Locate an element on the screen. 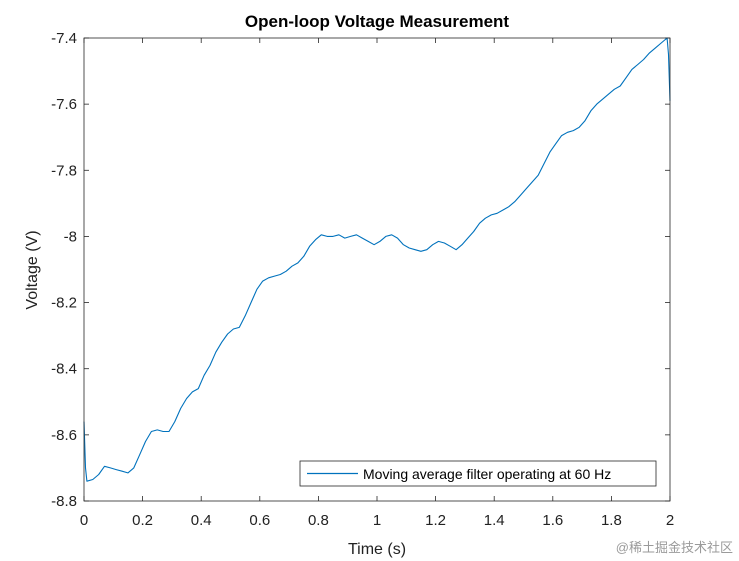  y-tick-label: -8.4 is located at coordinates (64, 369).